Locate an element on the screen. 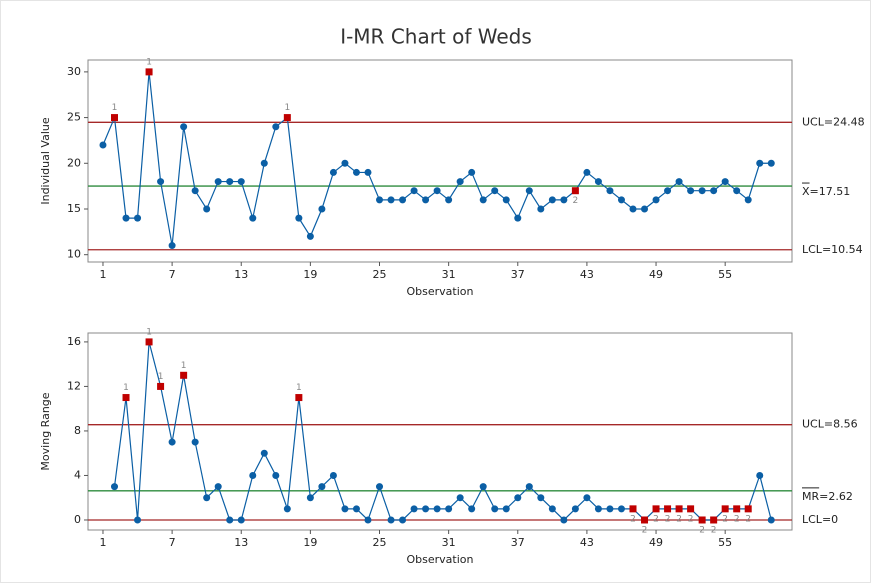  y-axis-label: Moving Range is located at coordinates (45, 431).